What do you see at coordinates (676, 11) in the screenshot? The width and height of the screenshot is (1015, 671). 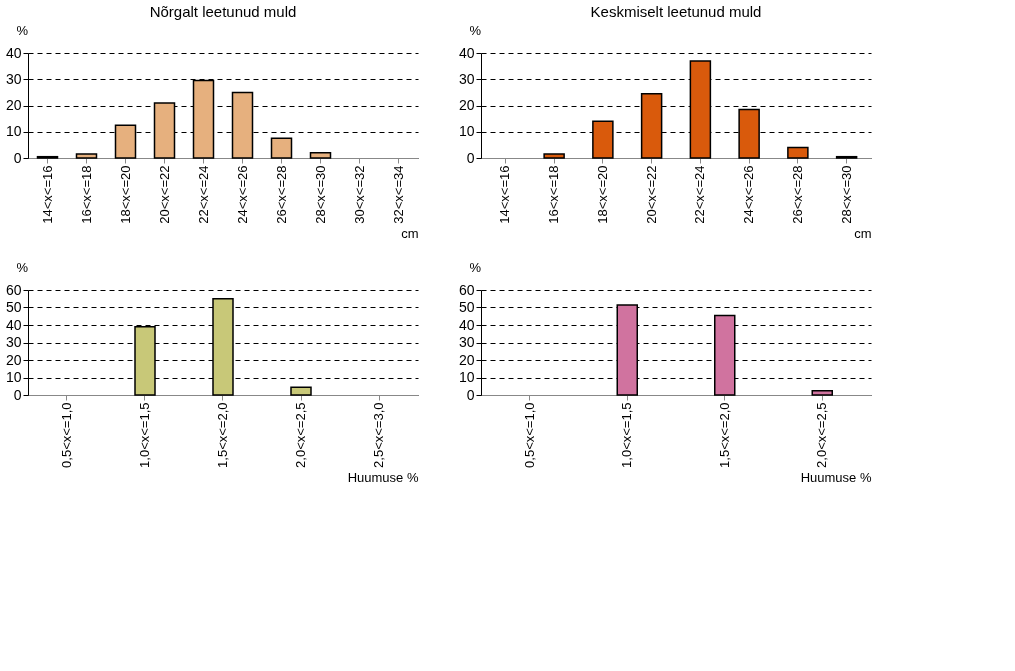 I see `chart-title: Keskmiselt leetunud muld` at bounding box center [676, 11].